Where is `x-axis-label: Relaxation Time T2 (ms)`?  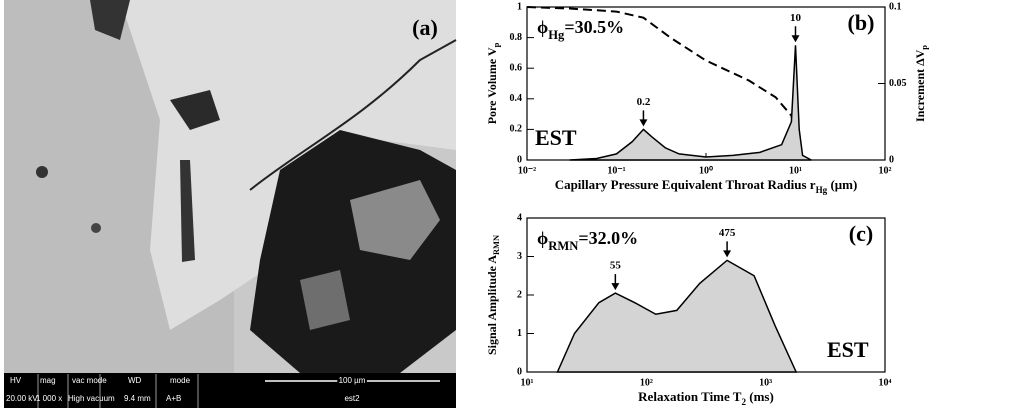
x-axis-label: Relaxation Time T2 (ms) is located at coordinates (706, 398).